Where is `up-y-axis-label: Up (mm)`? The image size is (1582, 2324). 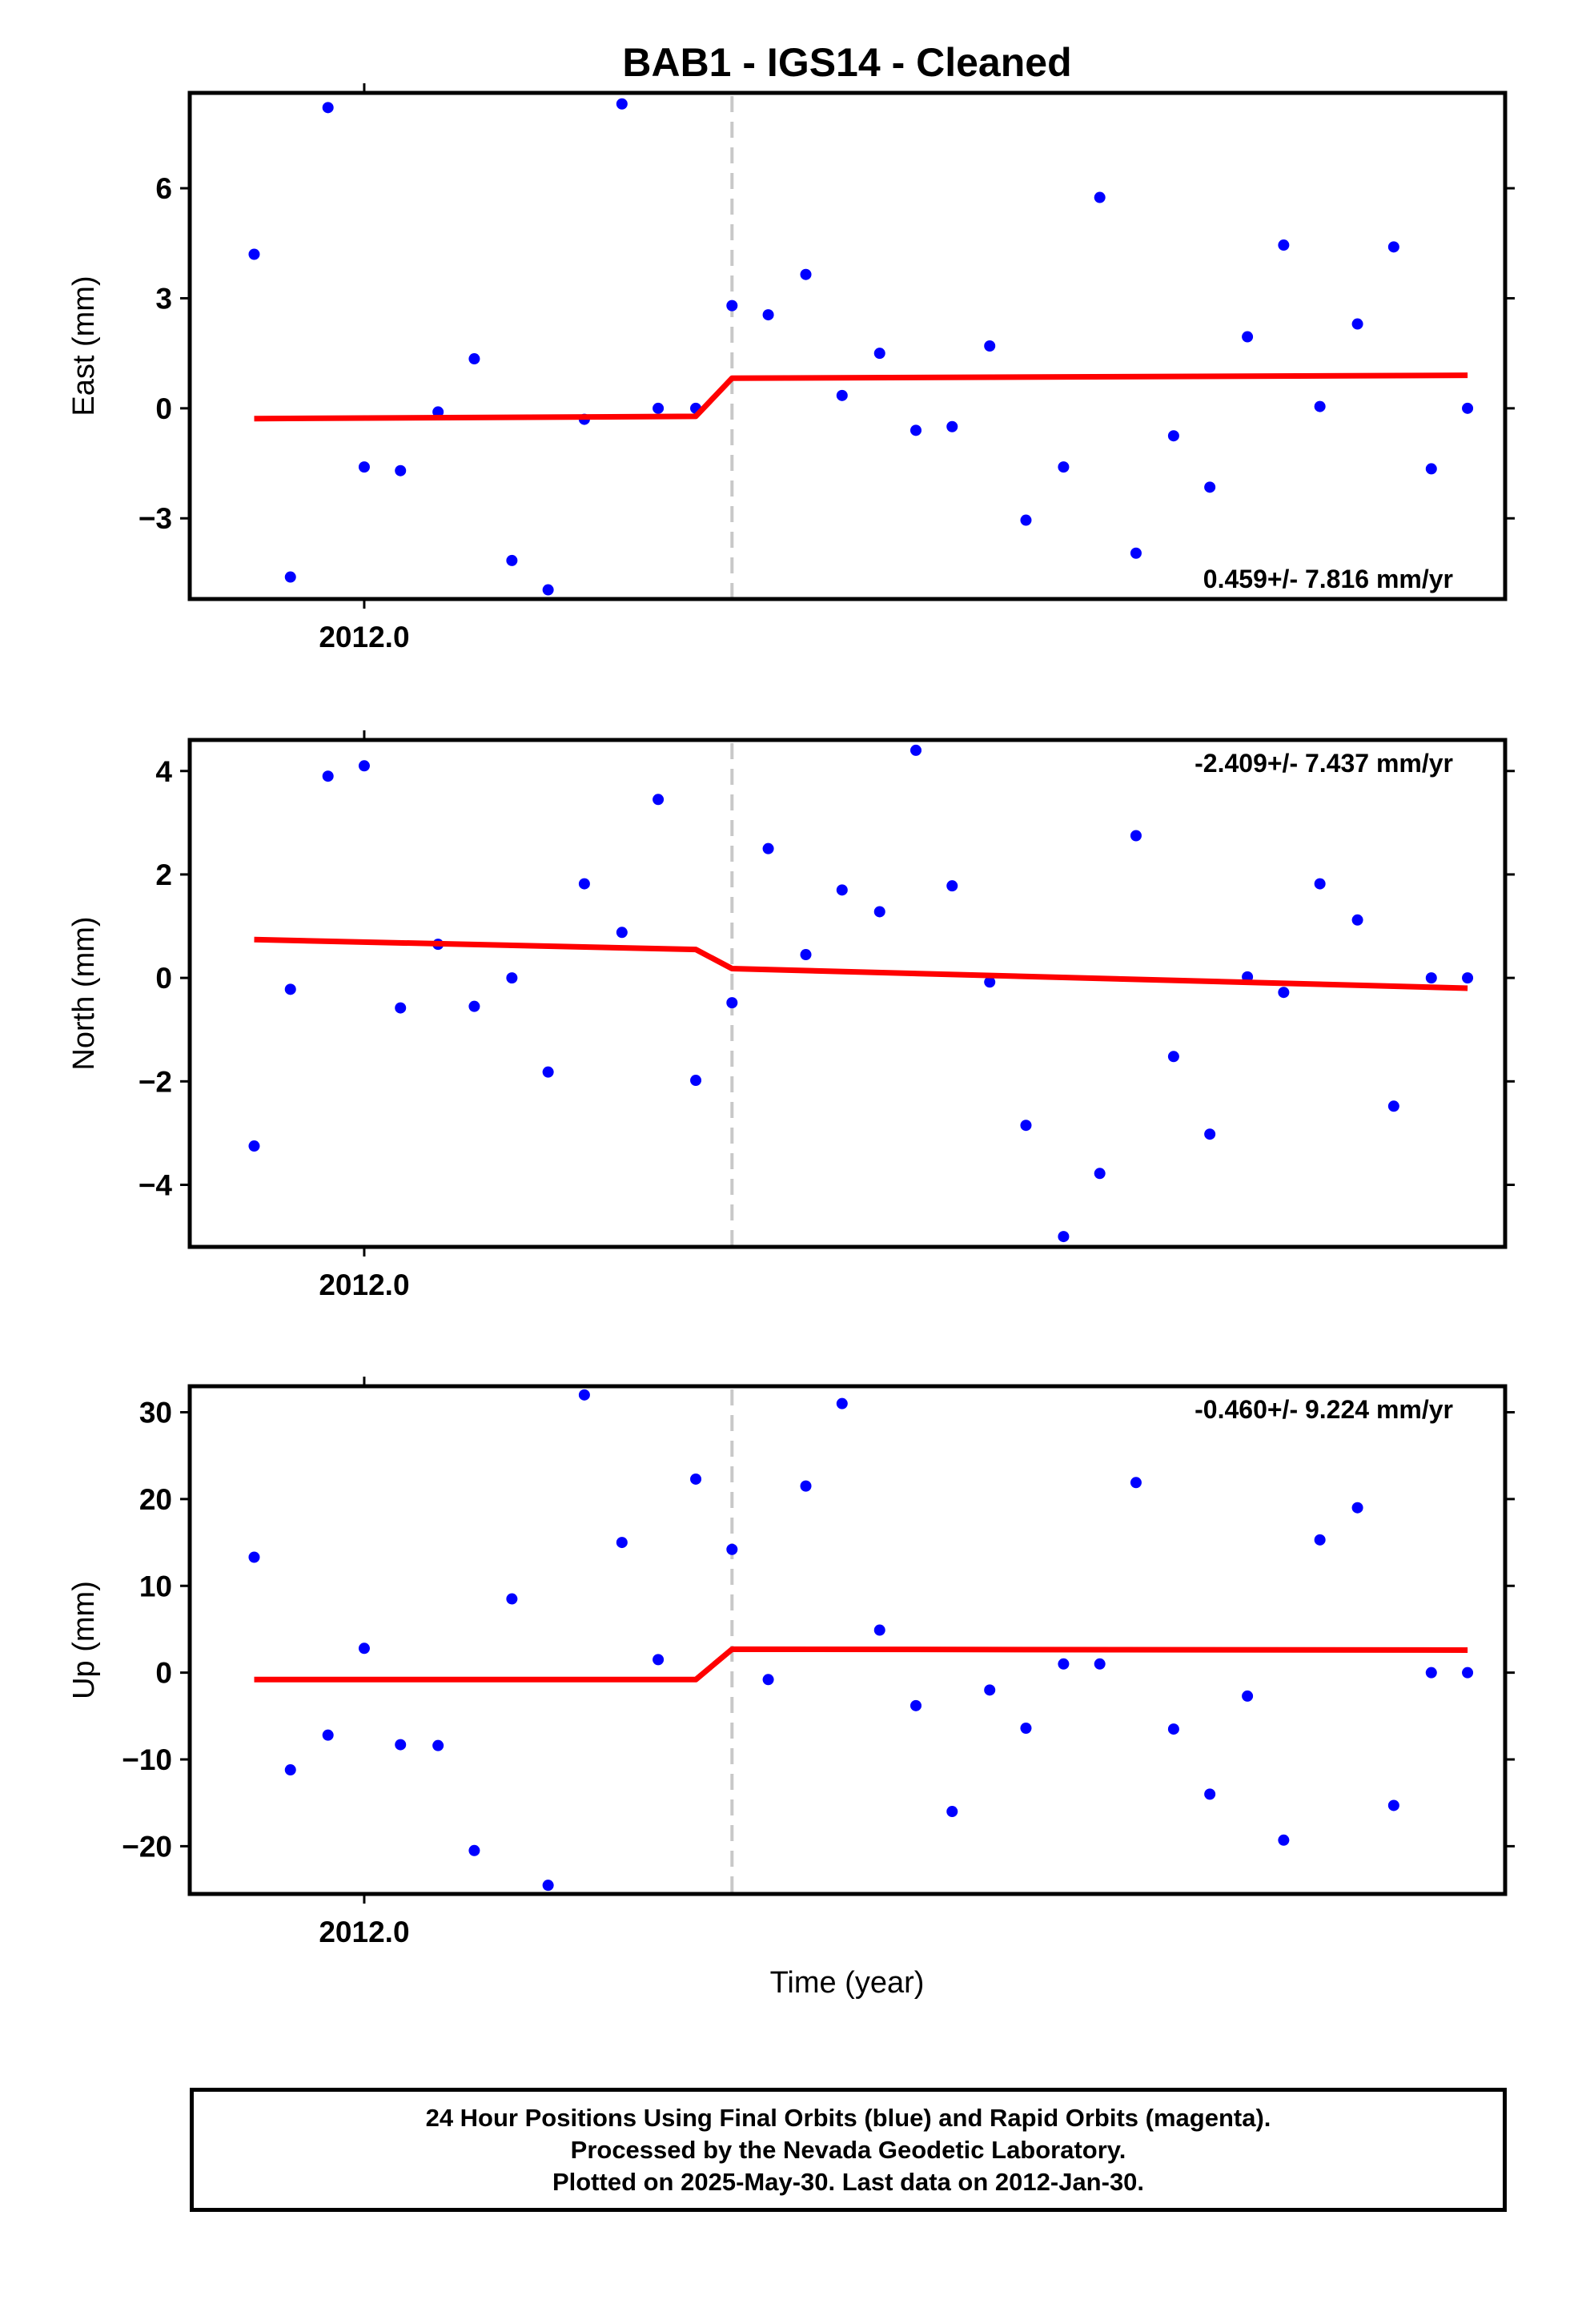 up-y-axis-label: Up (mm) is located at coordinates (84, 1640).